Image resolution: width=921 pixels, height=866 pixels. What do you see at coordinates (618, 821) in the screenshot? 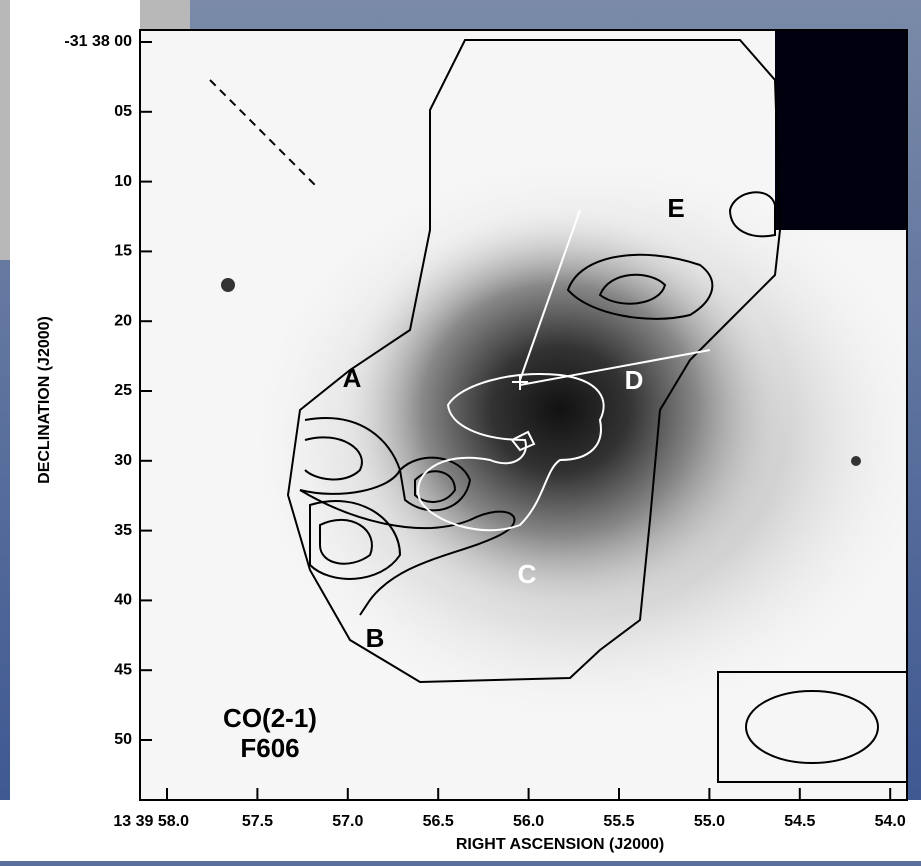
I see `x-tick-label: 55.5` at bounding box center [618, 821].